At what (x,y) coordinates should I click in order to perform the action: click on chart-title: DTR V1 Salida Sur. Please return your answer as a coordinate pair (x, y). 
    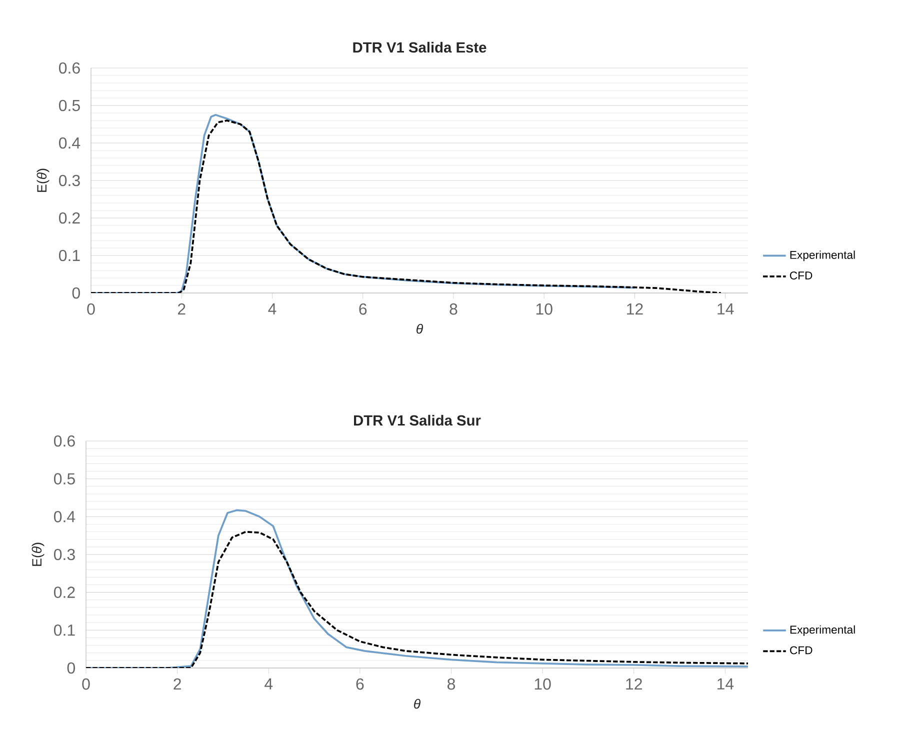
    Looking at the image, I should click on (417, 420).